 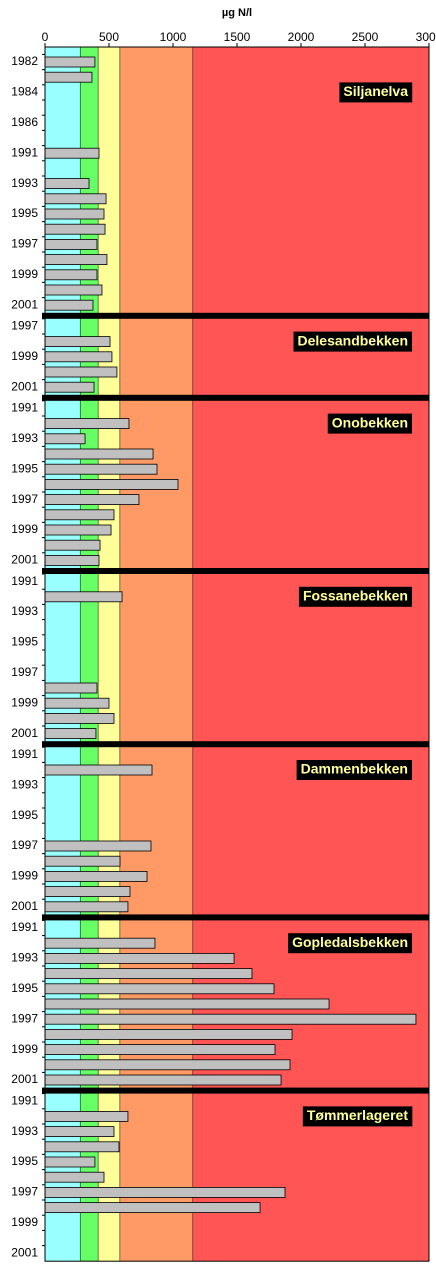 I want to click on panel-label-text: Siljanelva, so click(x=375, y=91).